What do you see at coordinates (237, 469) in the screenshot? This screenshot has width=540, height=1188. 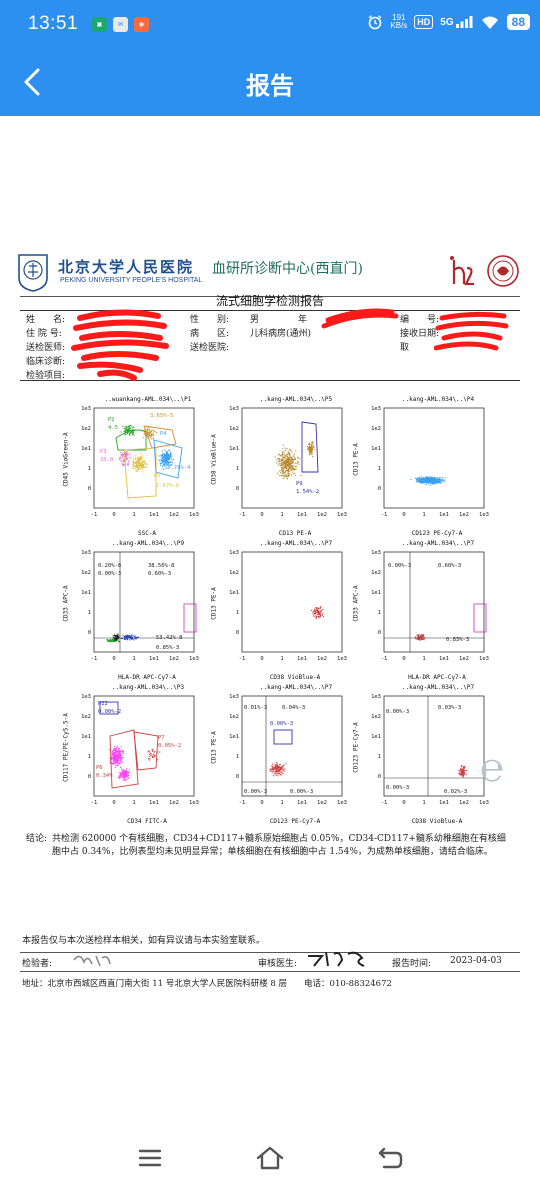 I see `y-tick-label: 1` at bounding box center [237, 469].